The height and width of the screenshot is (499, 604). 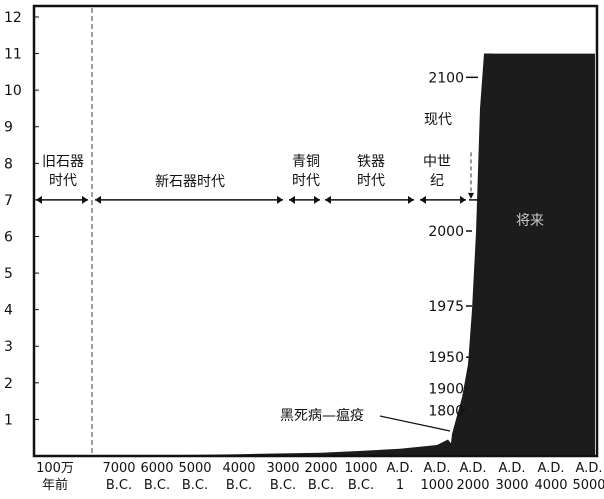 I want to click on period-label: 新石器时代, so click(x=190, y=182).